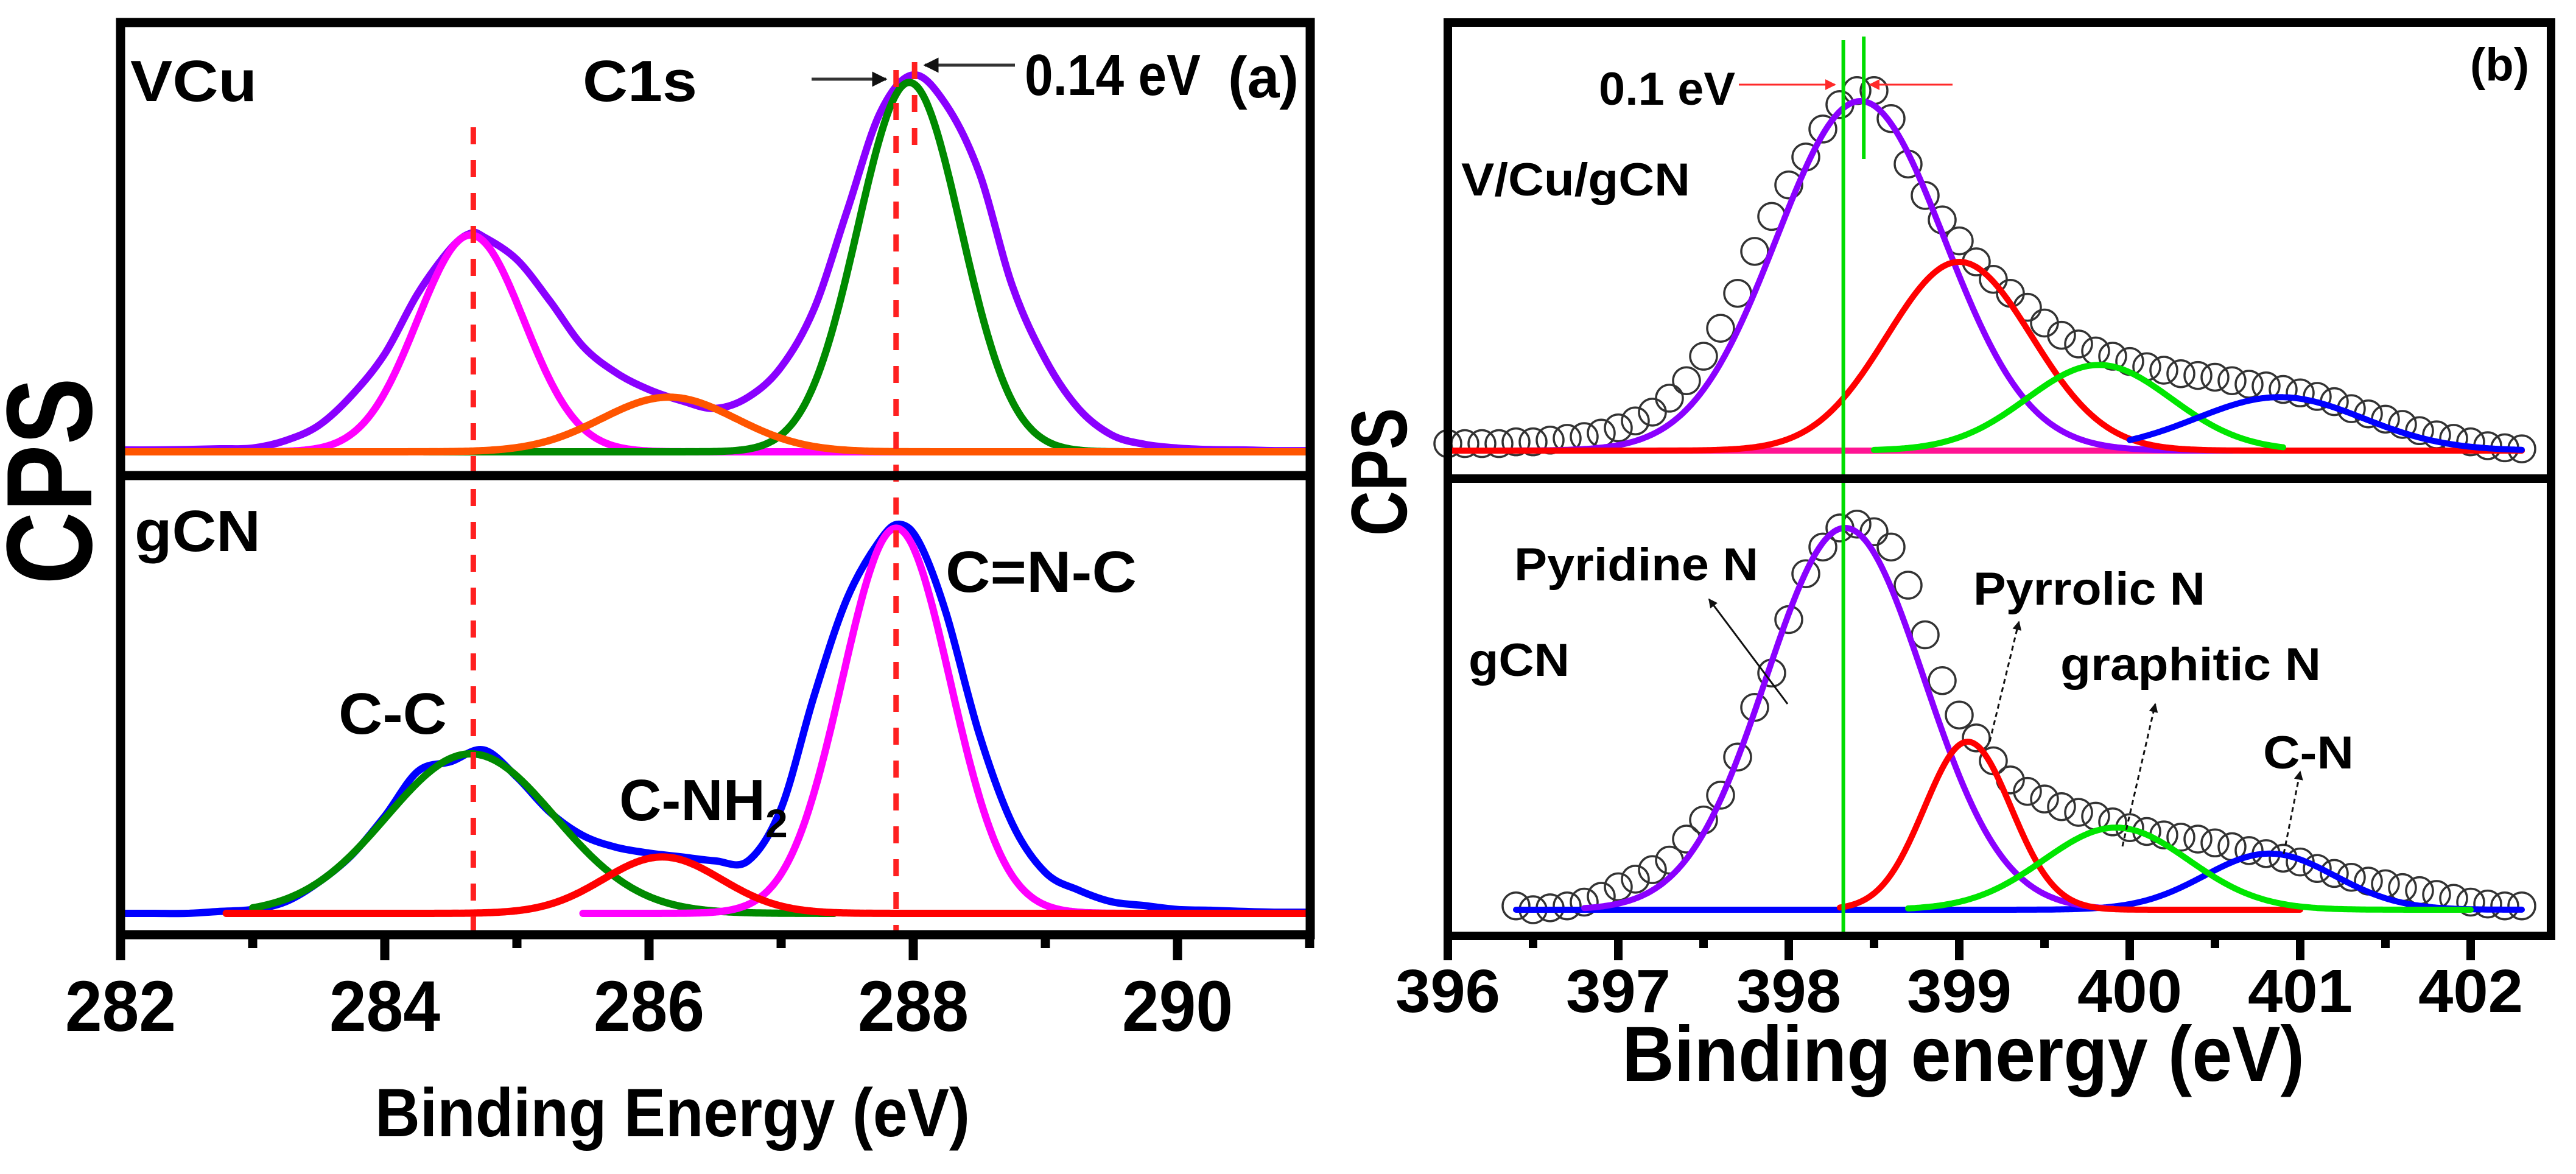 Image resolution: width=2576 pixels, height=1174 pixels. What do you see at coordinates (393, 714) in the screenshot?
I see `peak-label-c-c: C-C` at bounding box center [393, 714].